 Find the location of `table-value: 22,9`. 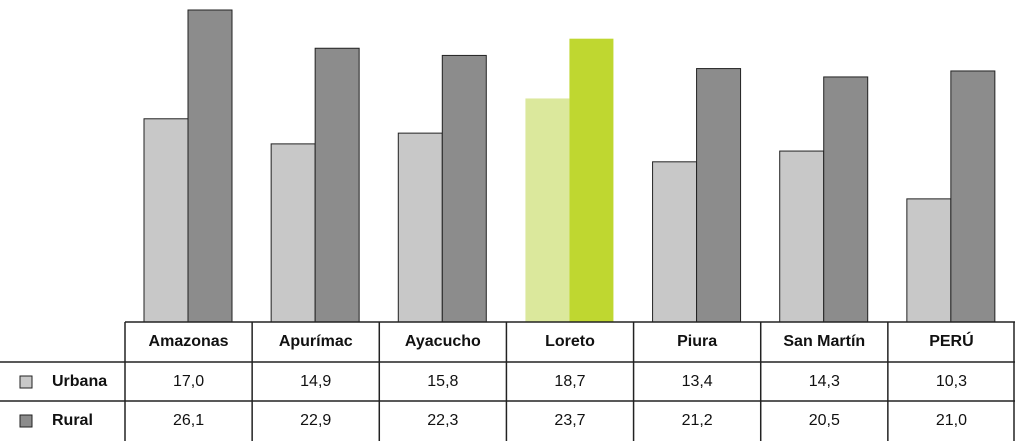

table-value: 22,9 is located at coordinates (315, 420).